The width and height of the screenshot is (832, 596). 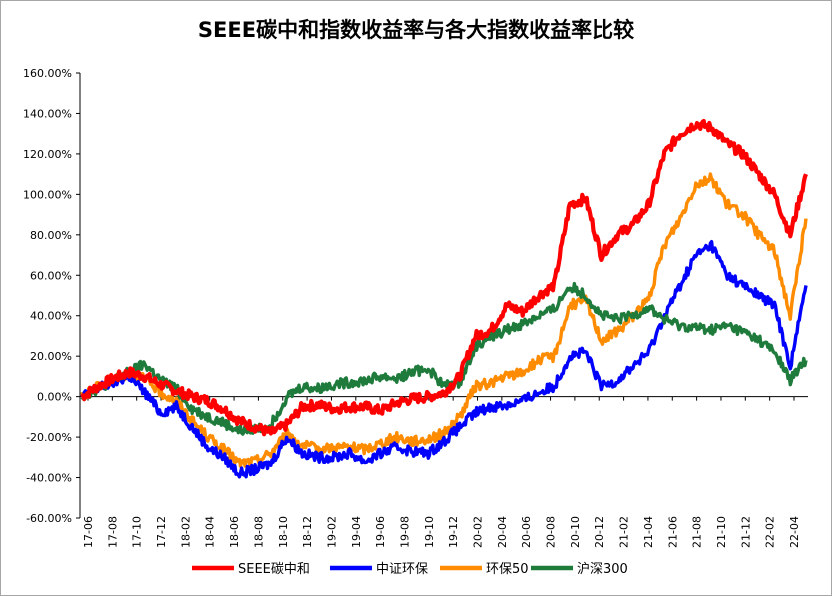 I want to click on x-tick-label: 21-10, so click(x=721, y=532).